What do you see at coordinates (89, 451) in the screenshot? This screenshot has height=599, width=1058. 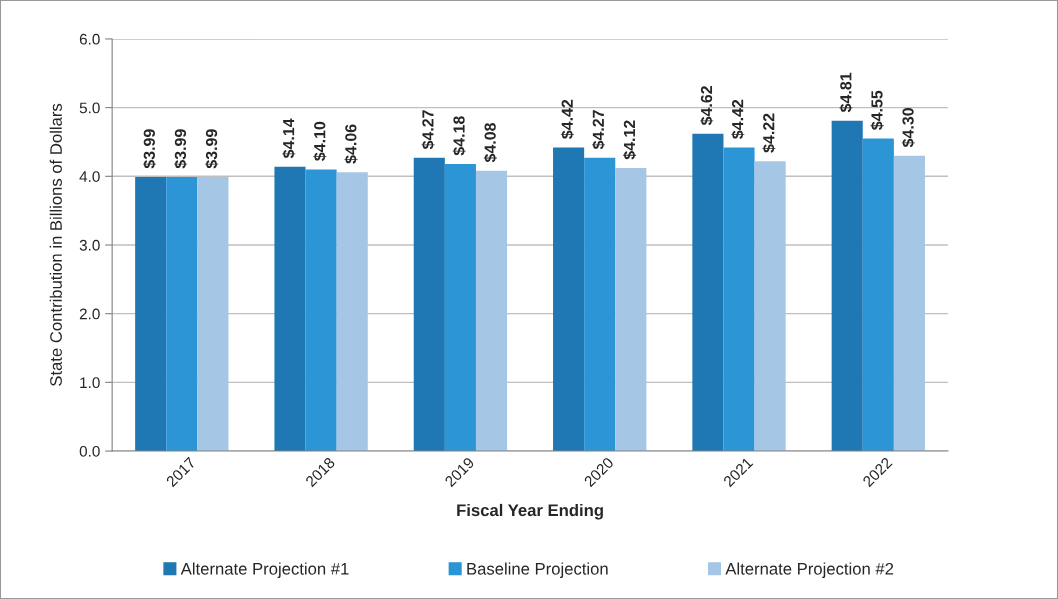 I see `y-tick-label: 0.0` at bounding box center [89, 451].